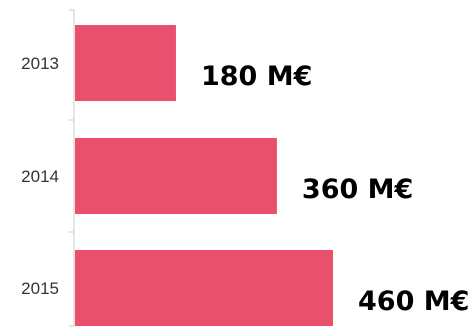  Describe the element at coordinates (357, 189) in the screenshot. I see `value-label: 360 M€` at that location.